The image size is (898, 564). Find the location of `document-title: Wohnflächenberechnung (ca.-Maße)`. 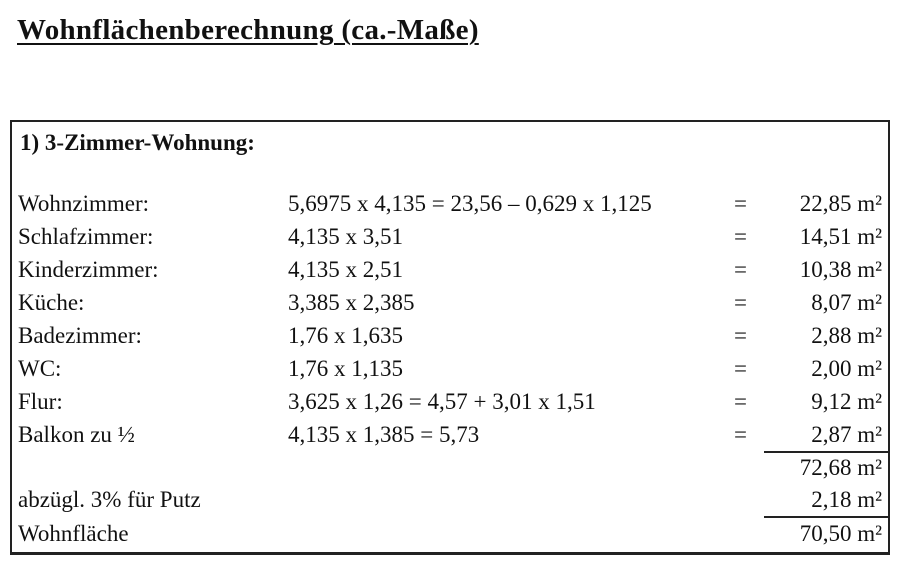

document-title: Wohnflächenberechnung (ca.-Maße) is located at coordinates (248, 30).